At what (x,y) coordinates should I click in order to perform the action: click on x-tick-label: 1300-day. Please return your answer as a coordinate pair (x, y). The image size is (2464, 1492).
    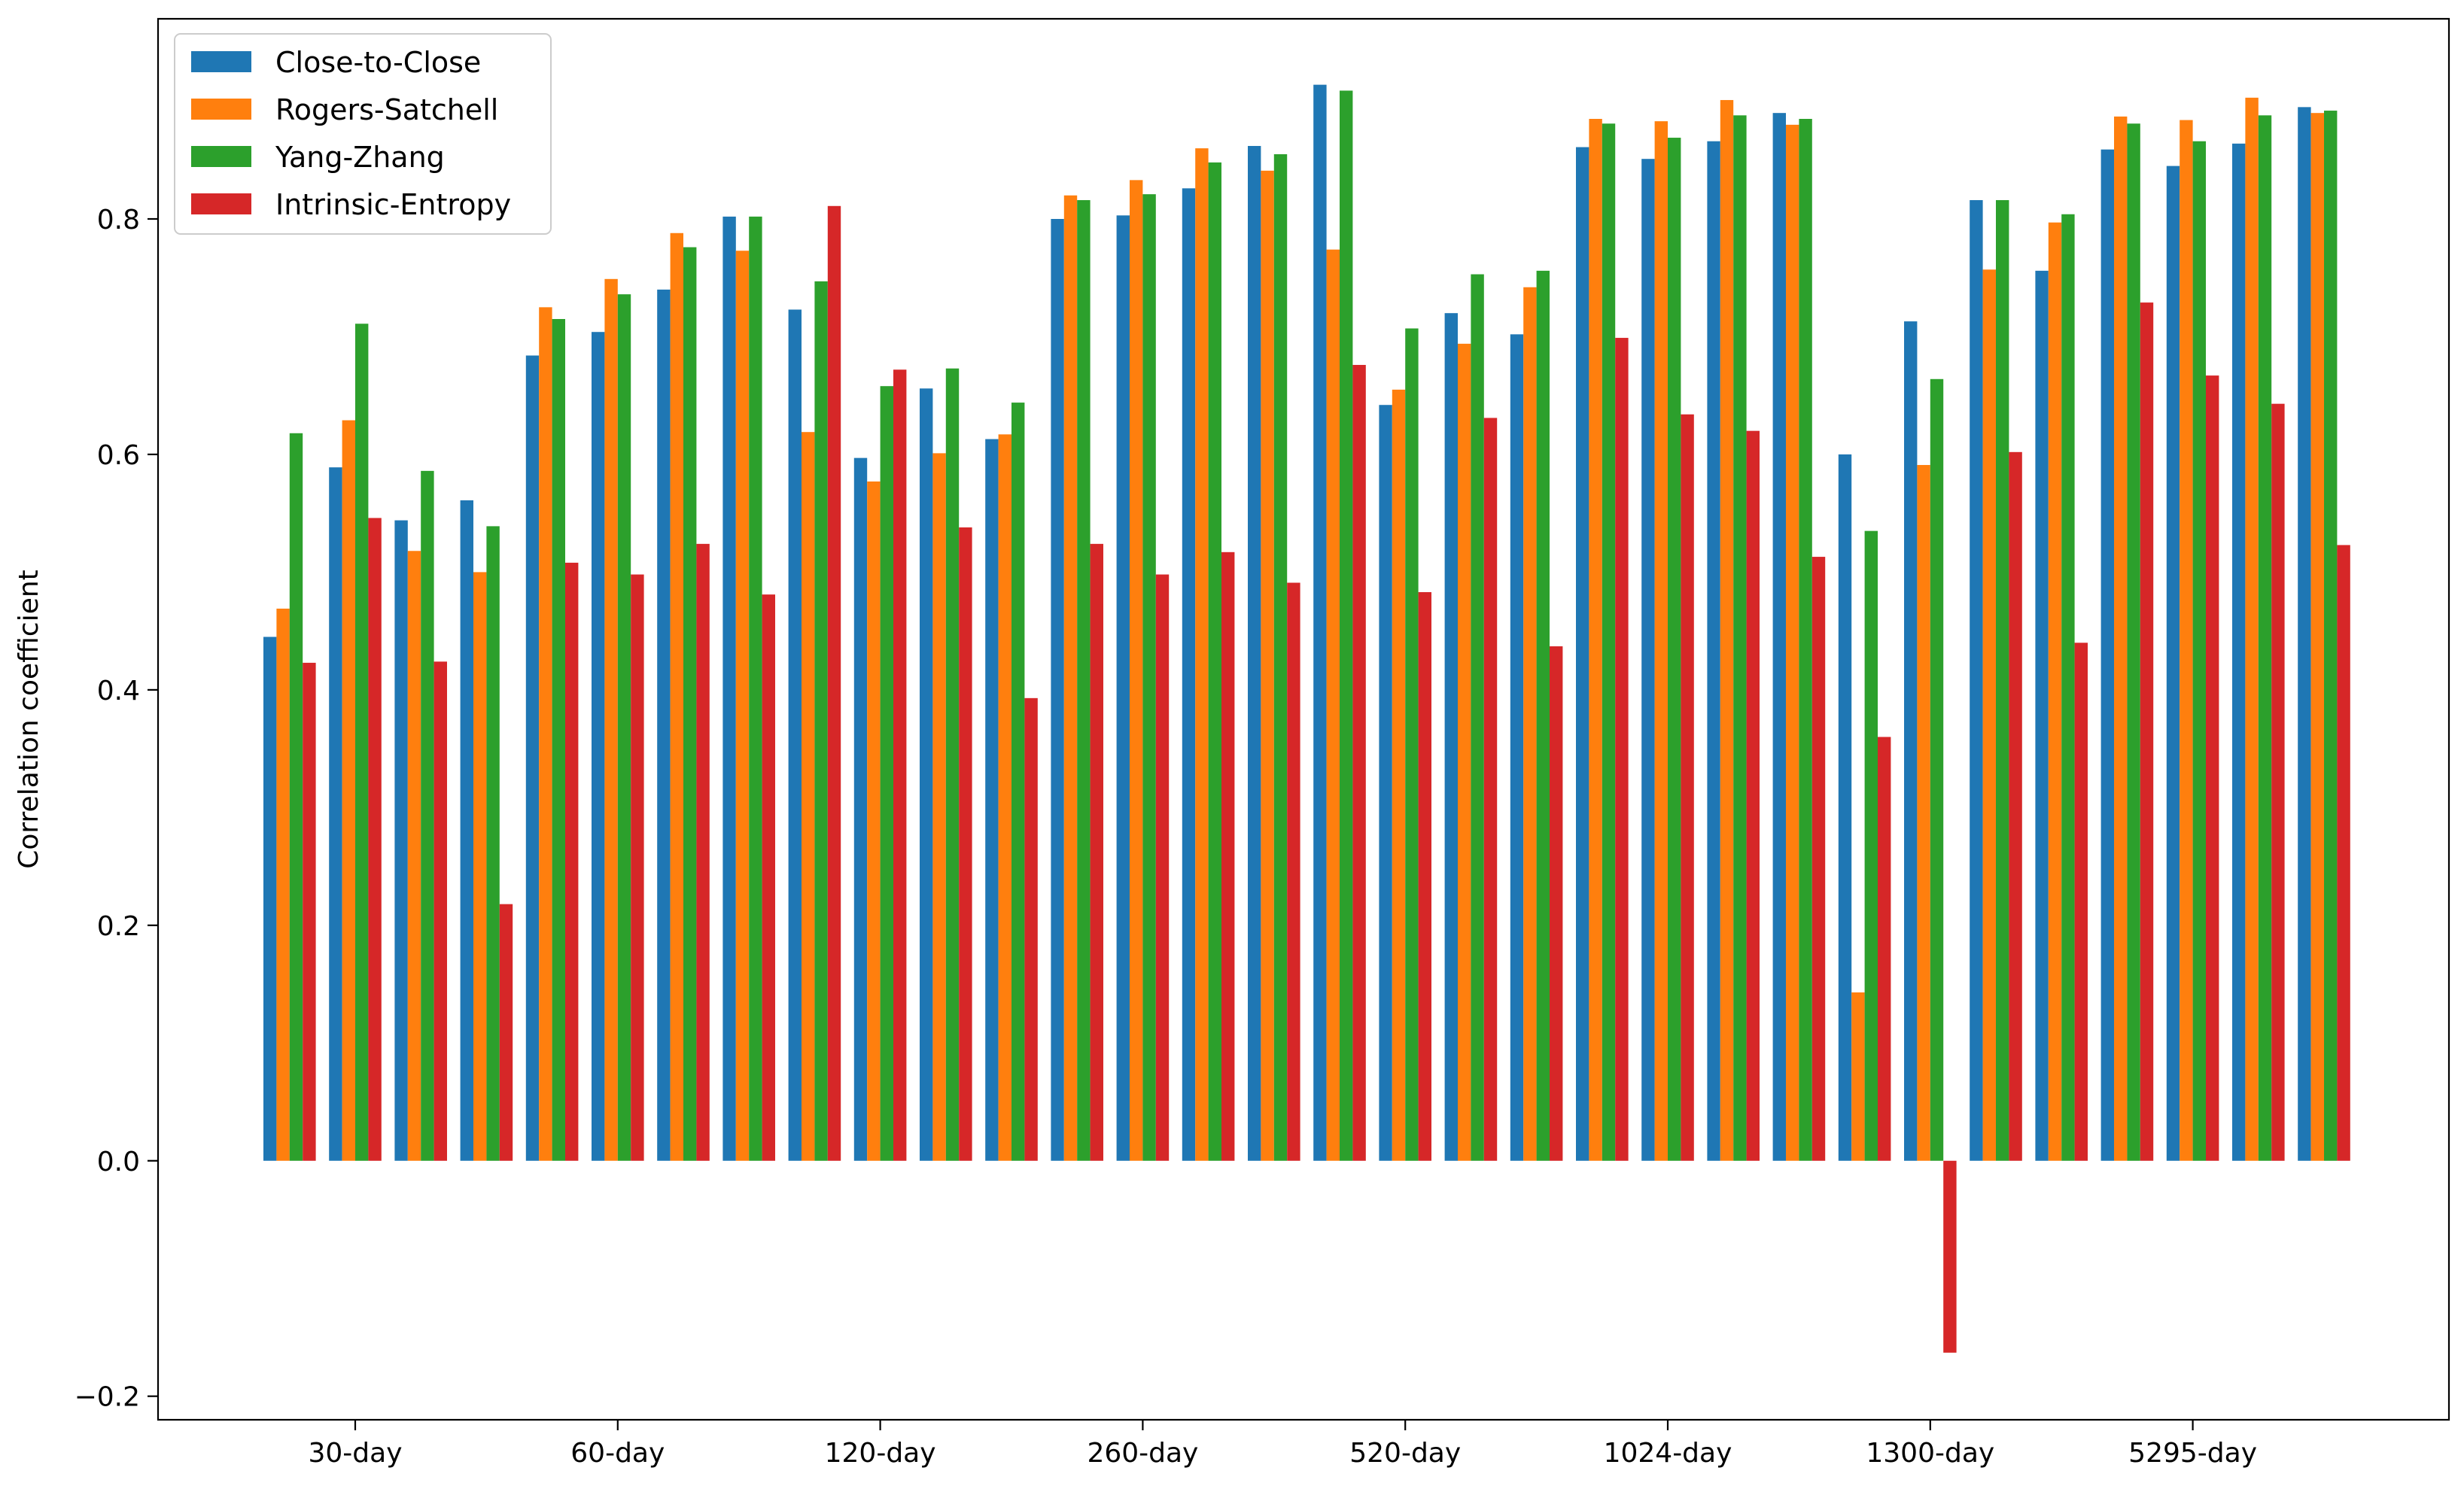
    Looking at the image, I should click on (1930, 1453).